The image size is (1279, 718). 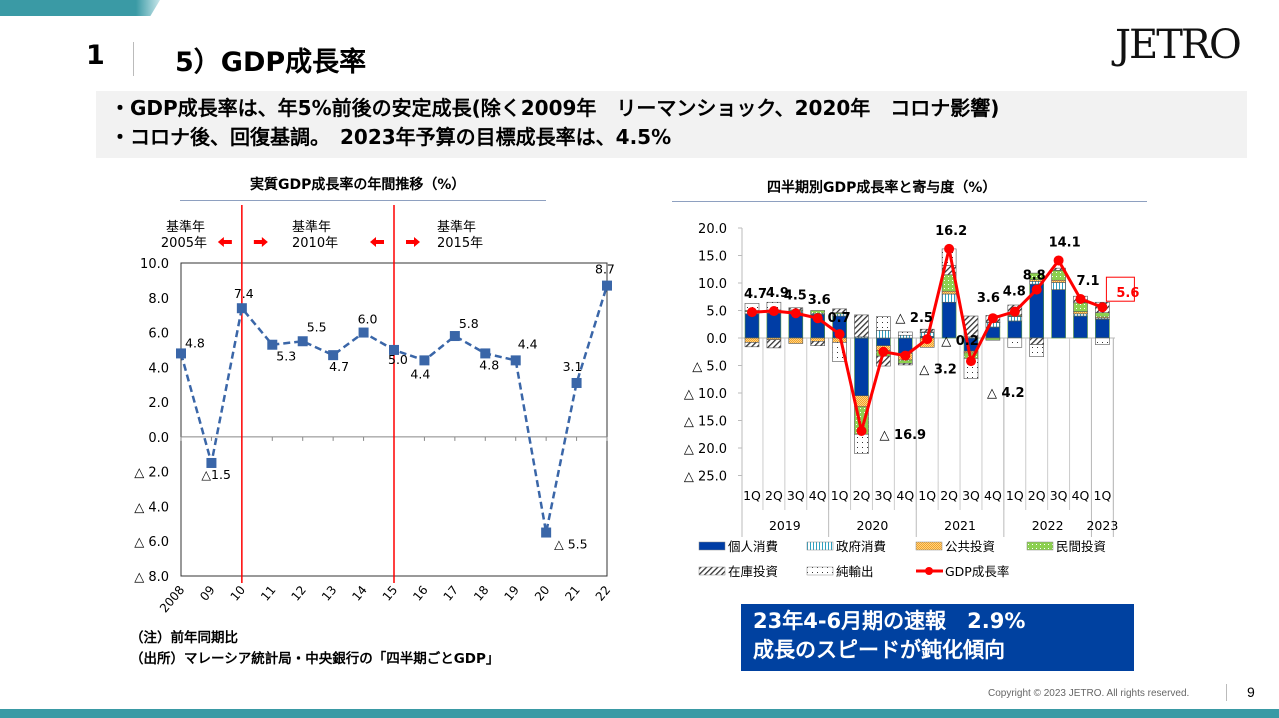 What do you see at coordinates (977, 571) in the screenshot?
I see `legend-label: GDP成長率` at bounding box center [977, 571].